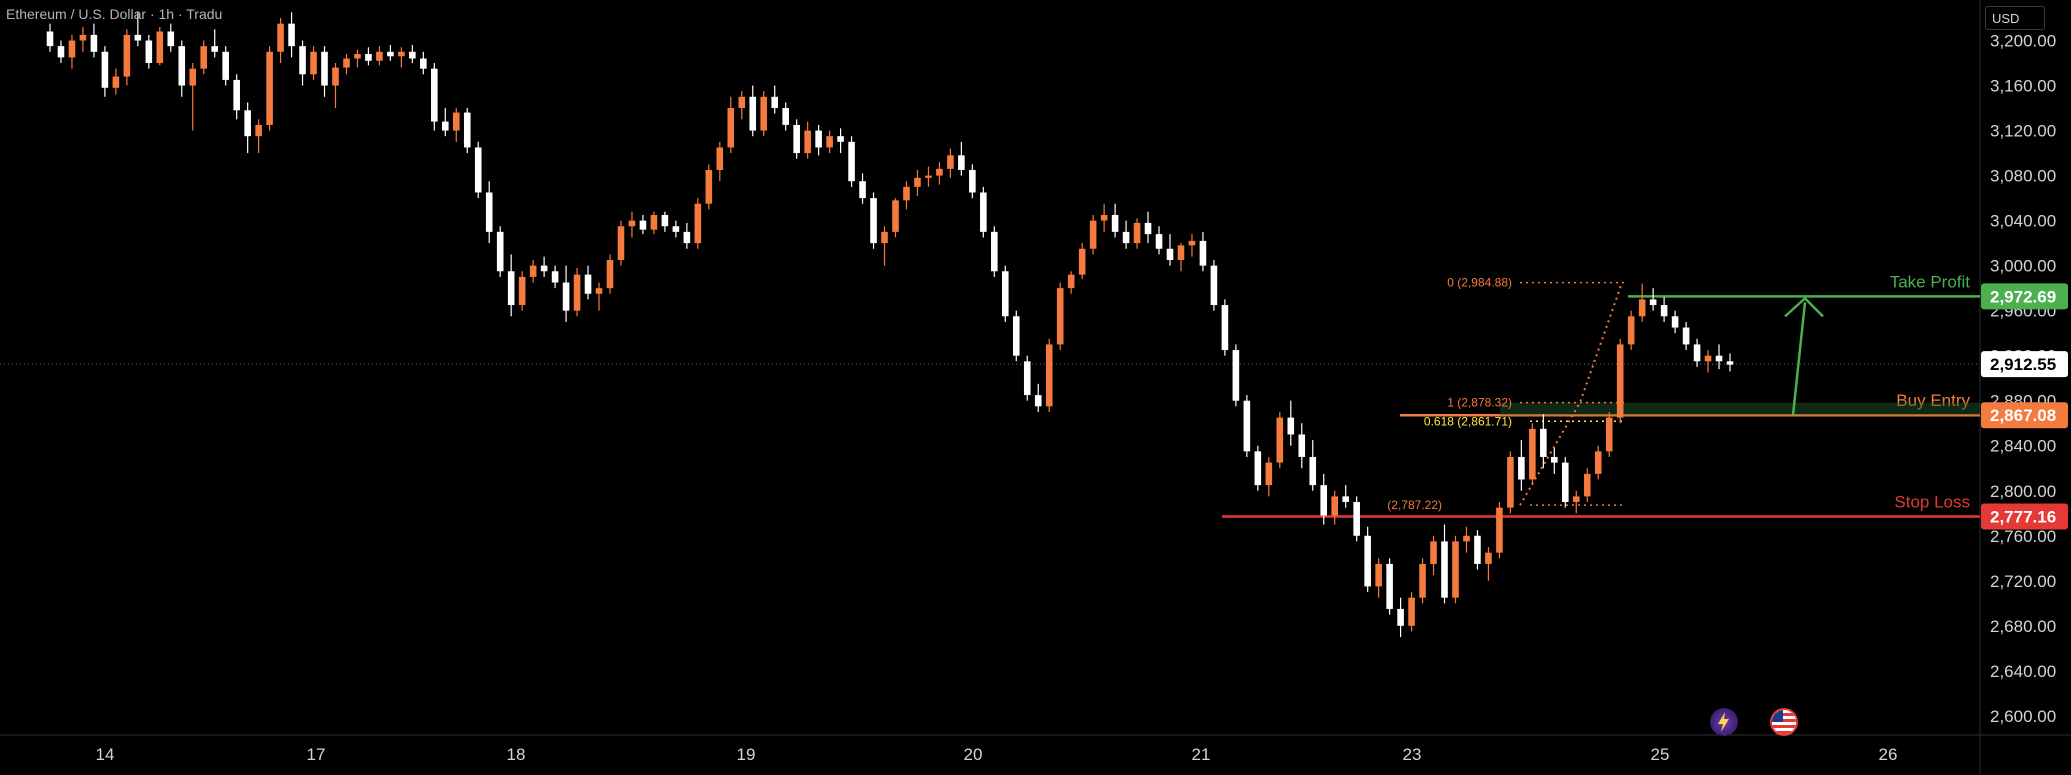 The height and width of the screenshot is (775, 2071). Describe the element at coordinates (2024, 516) in the screenshot. I see `stop-loss-price-badge-bg` at that location.